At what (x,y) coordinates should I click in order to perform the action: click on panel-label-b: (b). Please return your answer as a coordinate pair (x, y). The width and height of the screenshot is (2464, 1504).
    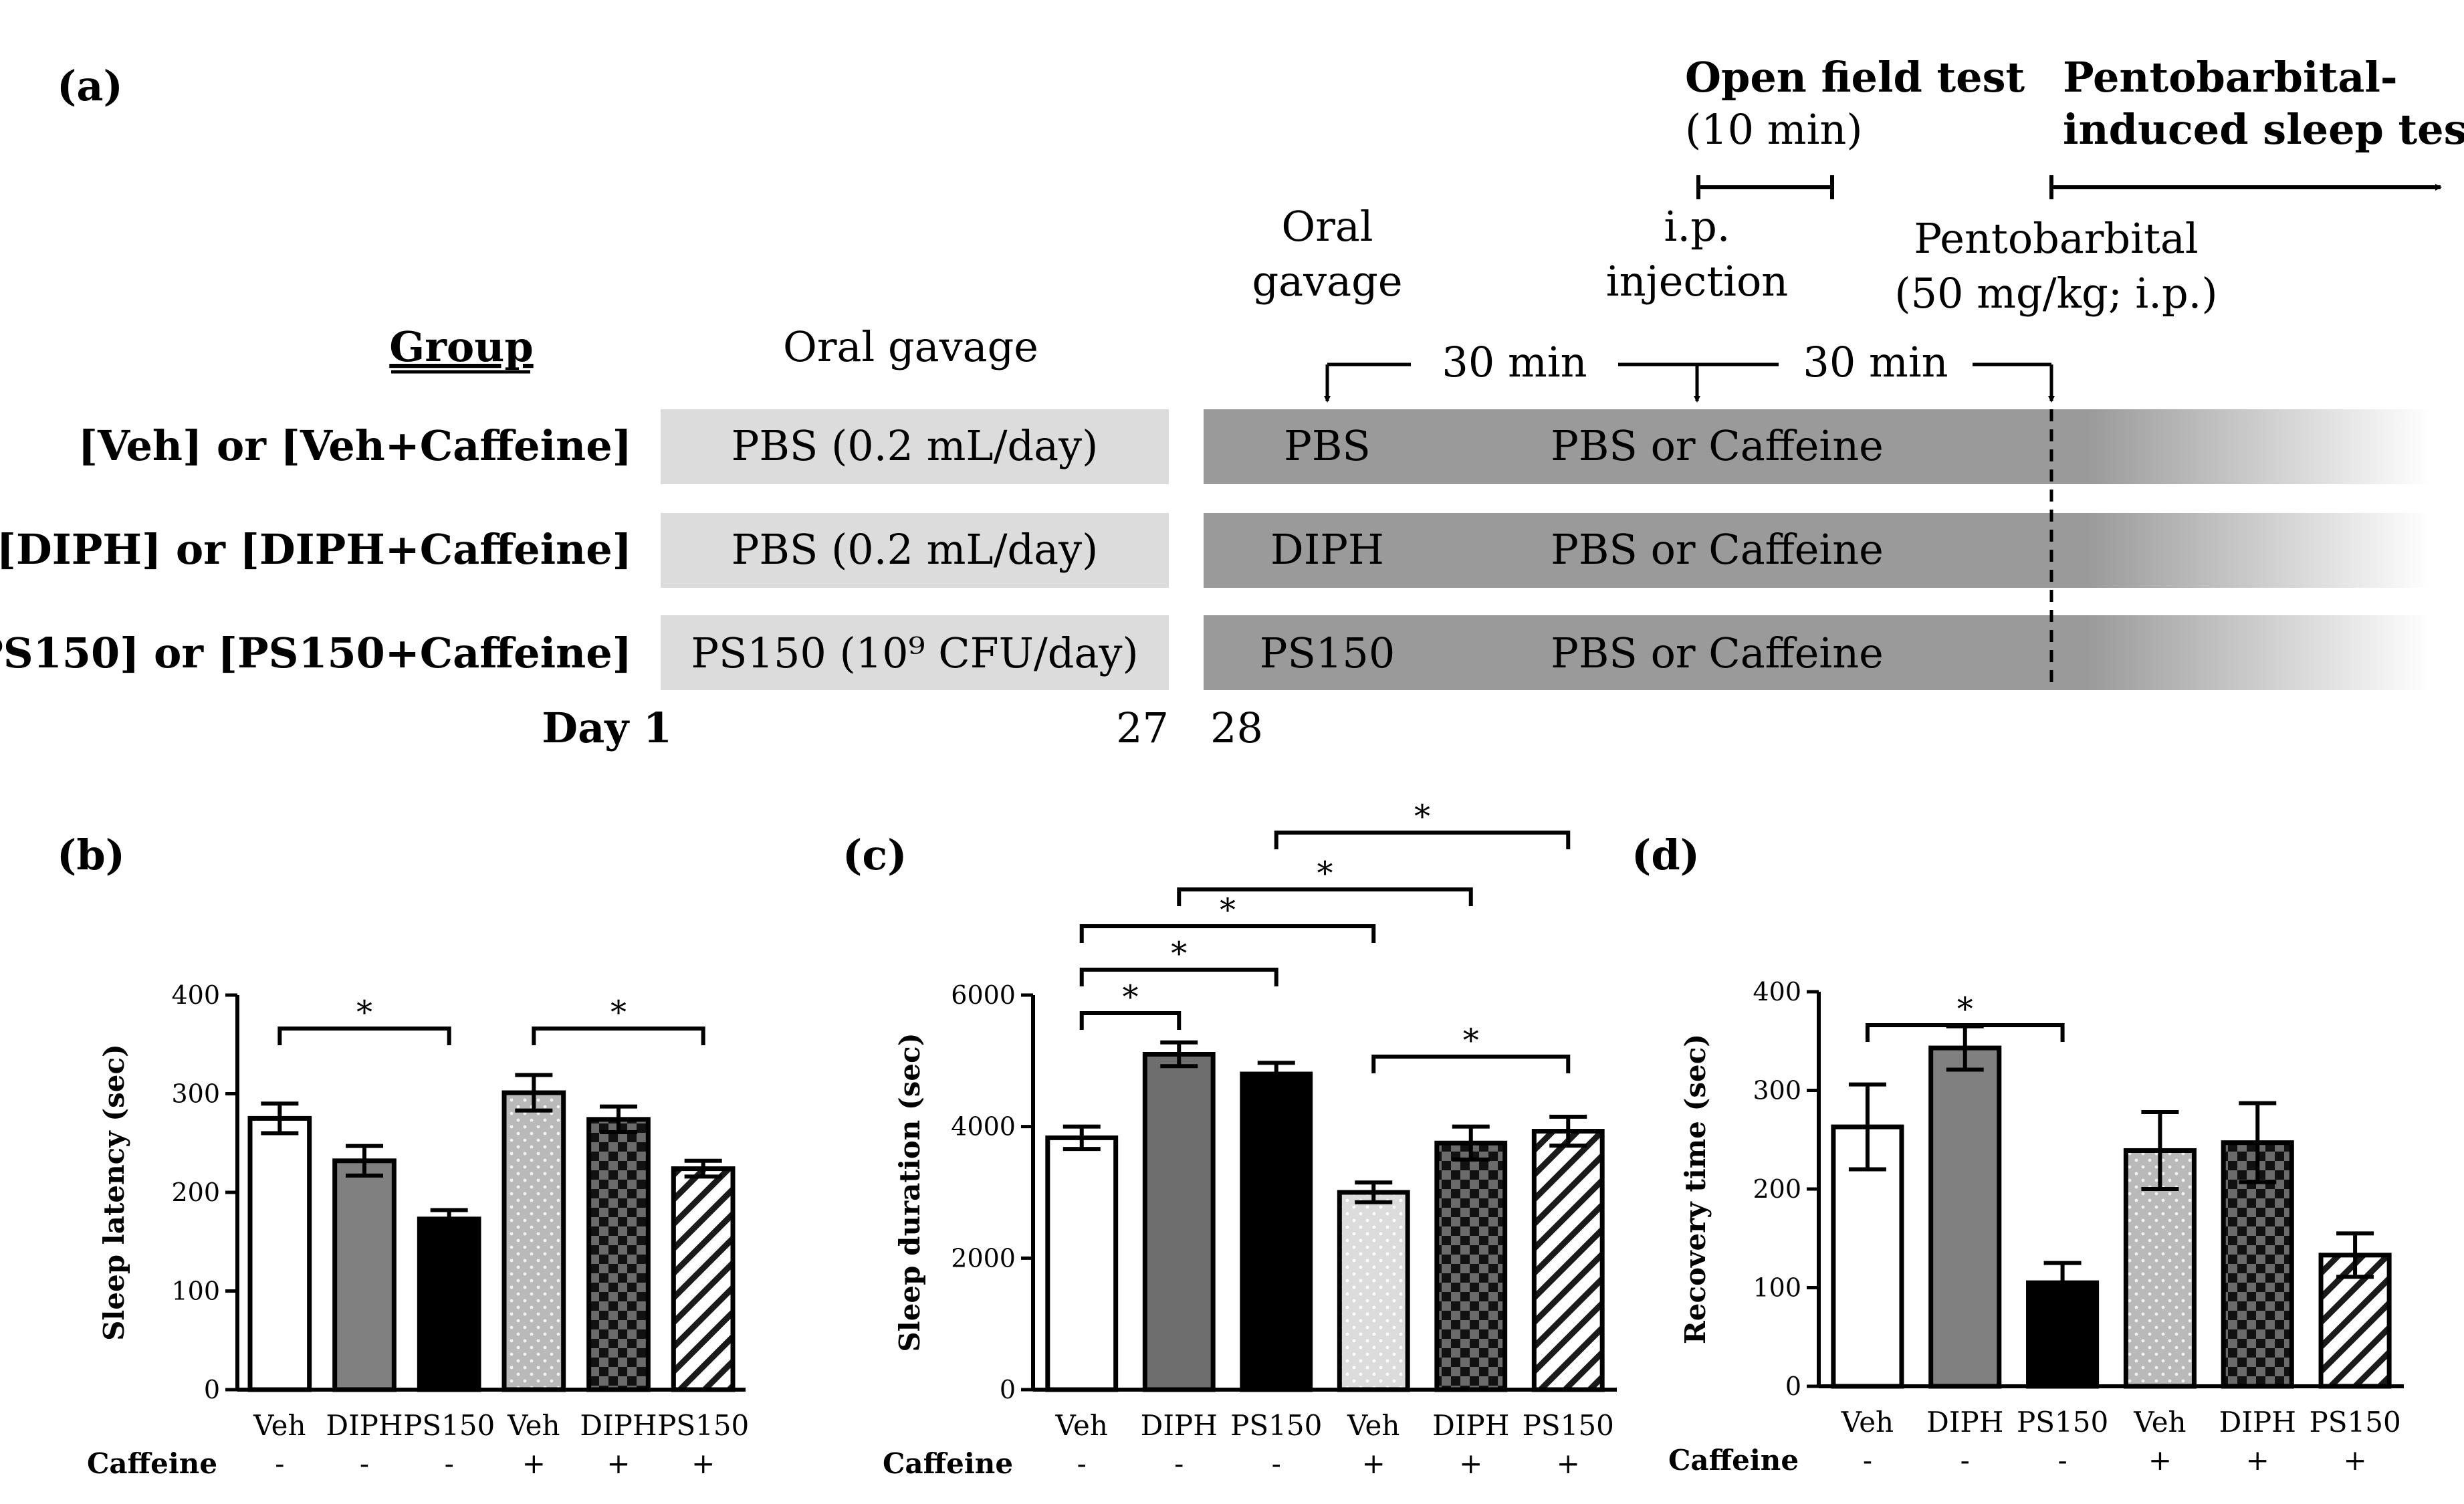
    Looking at the image, I should click on (91, 855).